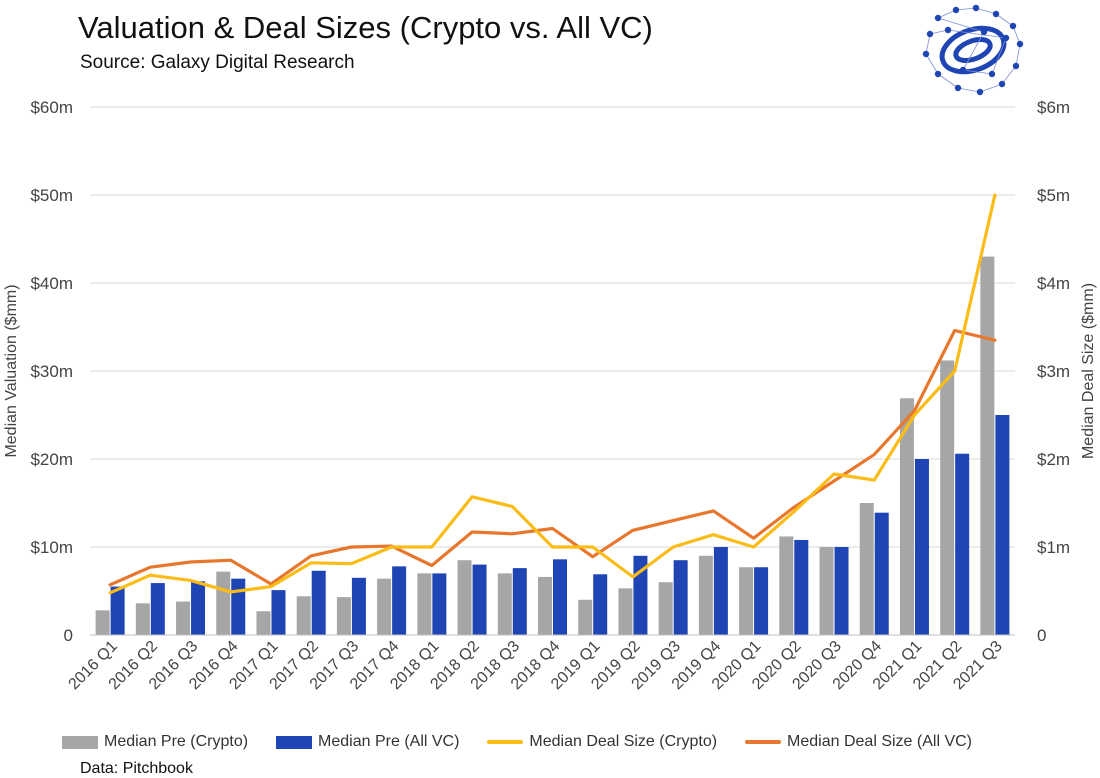 The image size is (1100, 778). Describe the element at coordinates (217, 62) in the screenshot. I see `chart-subtitle: Source: Galaxy Digital Research` at that location.